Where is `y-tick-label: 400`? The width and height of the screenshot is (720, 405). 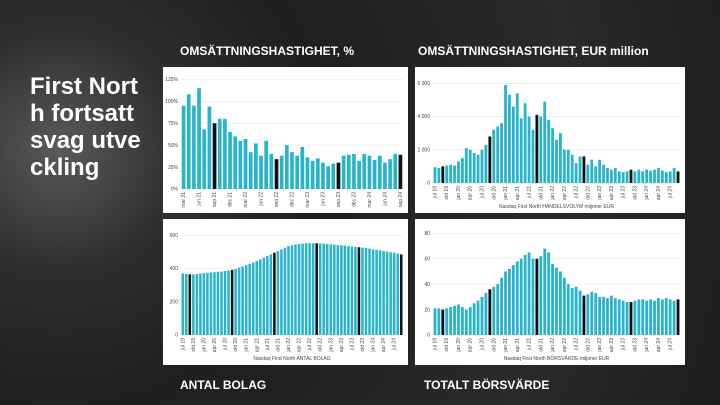
y-tick-label: 400 is located at coordinates (174, 269).